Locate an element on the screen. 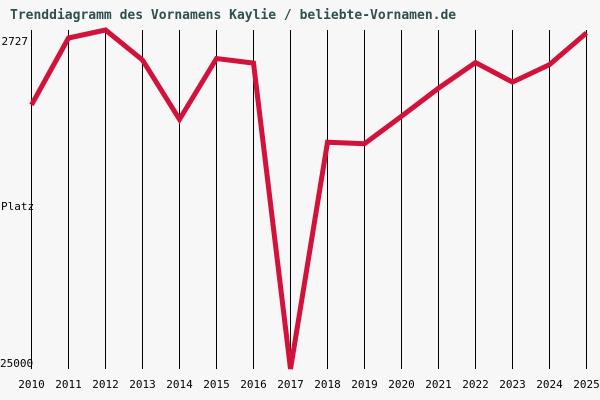 Image resolution: width=600 pixels, height=400 pixels. y-axis-title: Platz is located at coordinates (18, 206).